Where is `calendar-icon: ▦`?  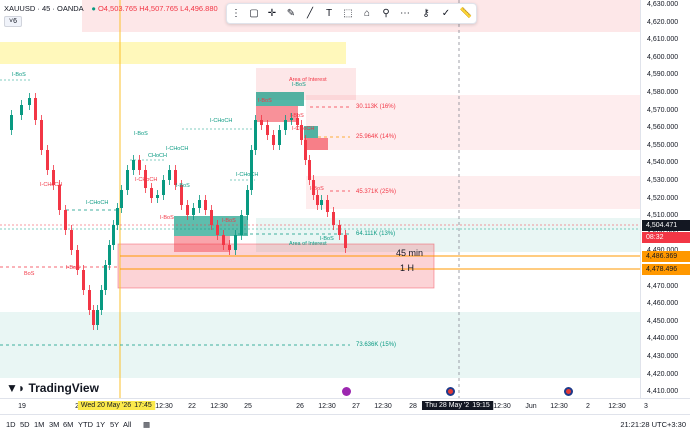
calendar-icon: ▦ is located at coordinates (147, 424).